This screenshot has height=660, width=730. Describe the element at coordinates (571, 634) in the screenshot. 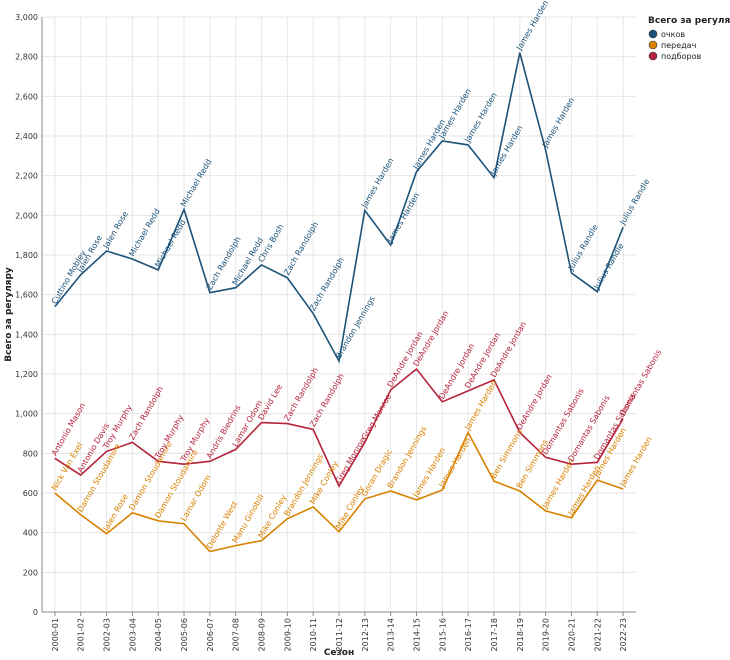

I see `x-tick-label: 2020-21` at that location.